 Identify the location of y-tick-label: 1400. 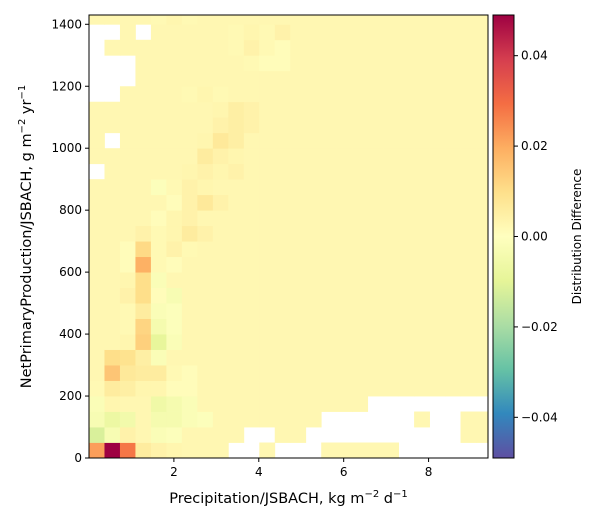
(66, 24).